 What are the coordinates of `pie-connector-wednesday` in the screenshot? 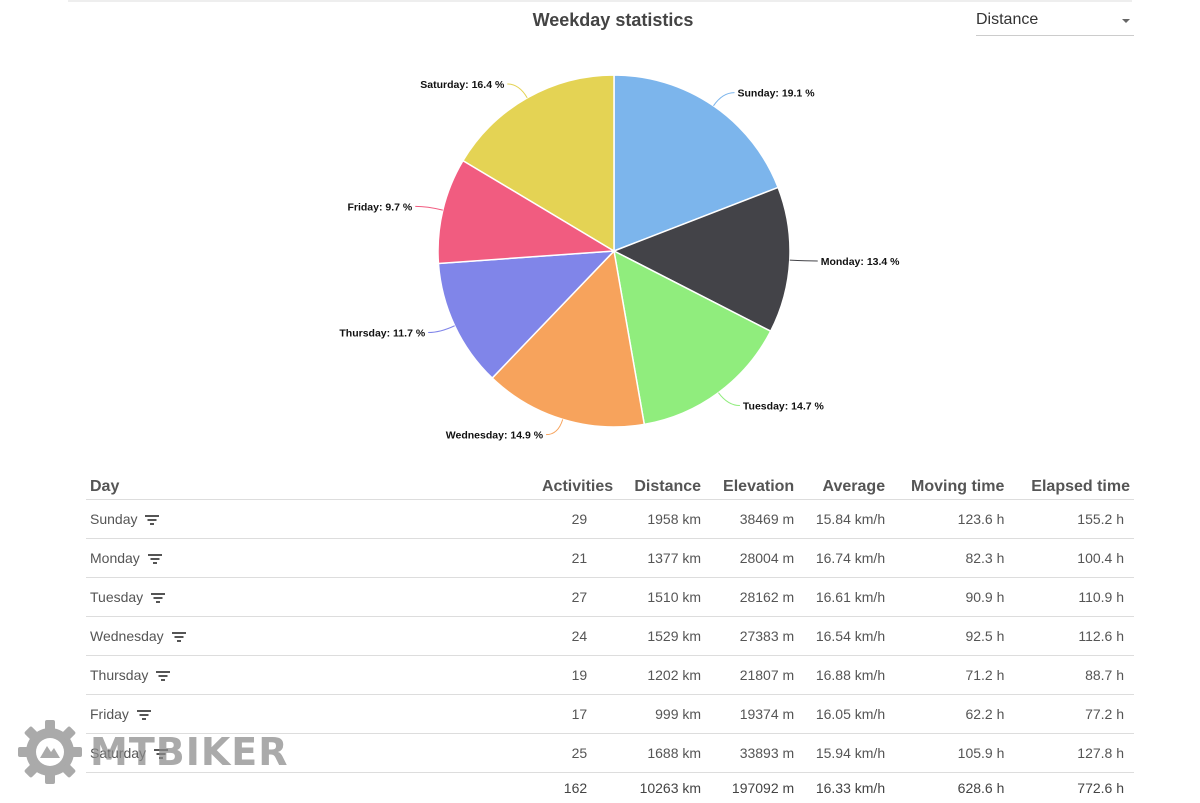 It's located at (554, 426).